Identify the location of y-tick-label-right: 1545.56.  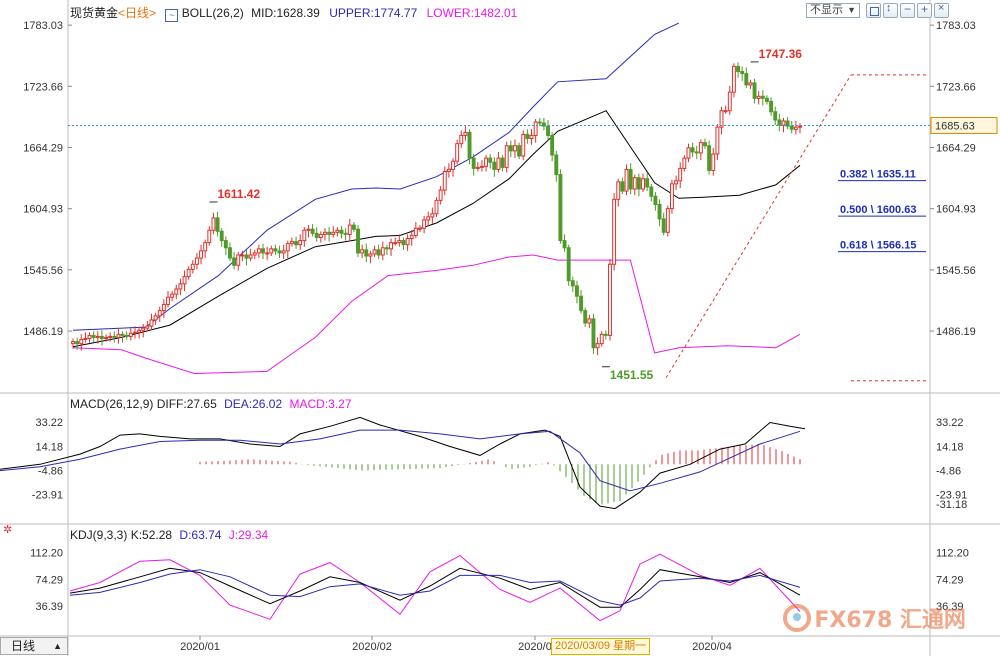
(956, 271).